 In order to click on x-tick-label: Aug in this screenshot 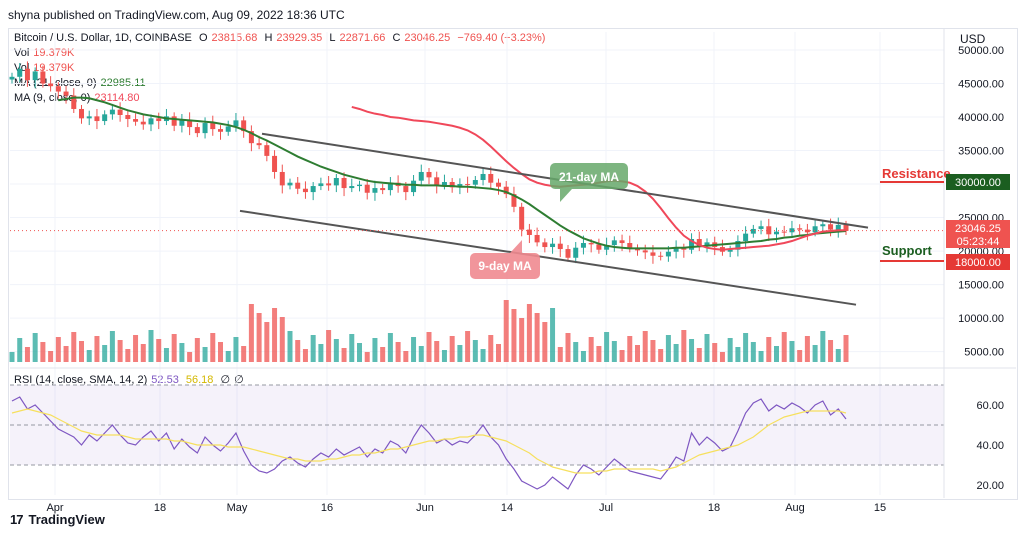, I will do `click(795, 508)`.